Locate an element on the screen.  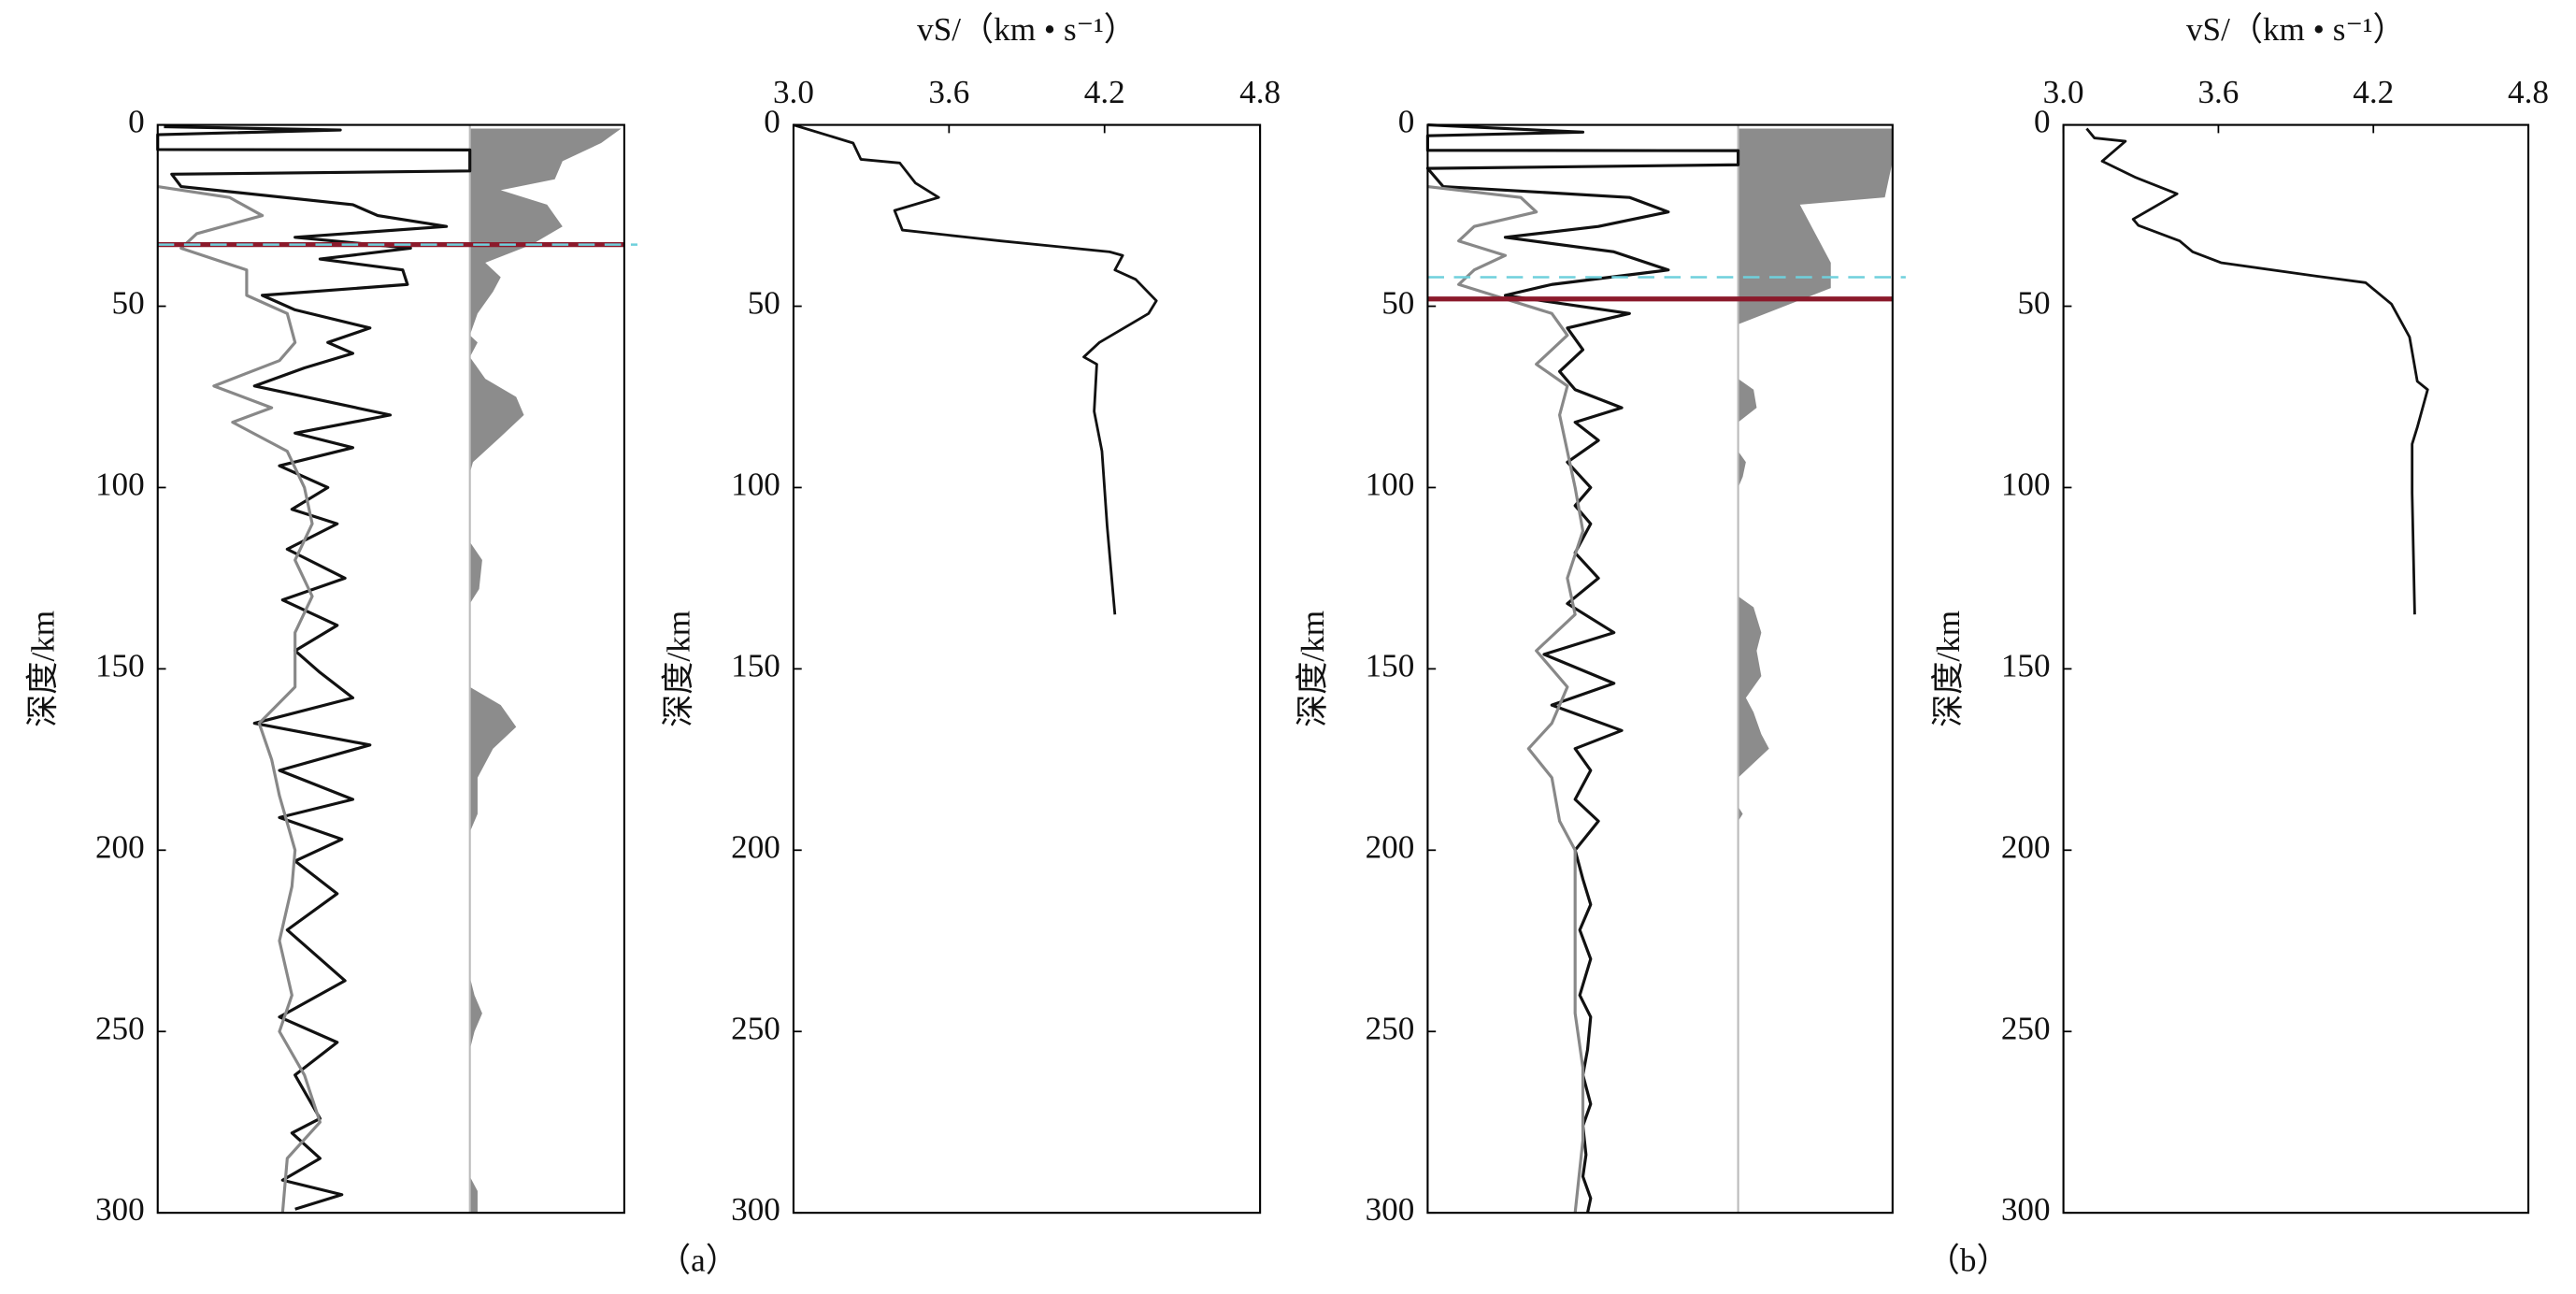
panel-caption: （a） is located at coordinates (698, 1261).